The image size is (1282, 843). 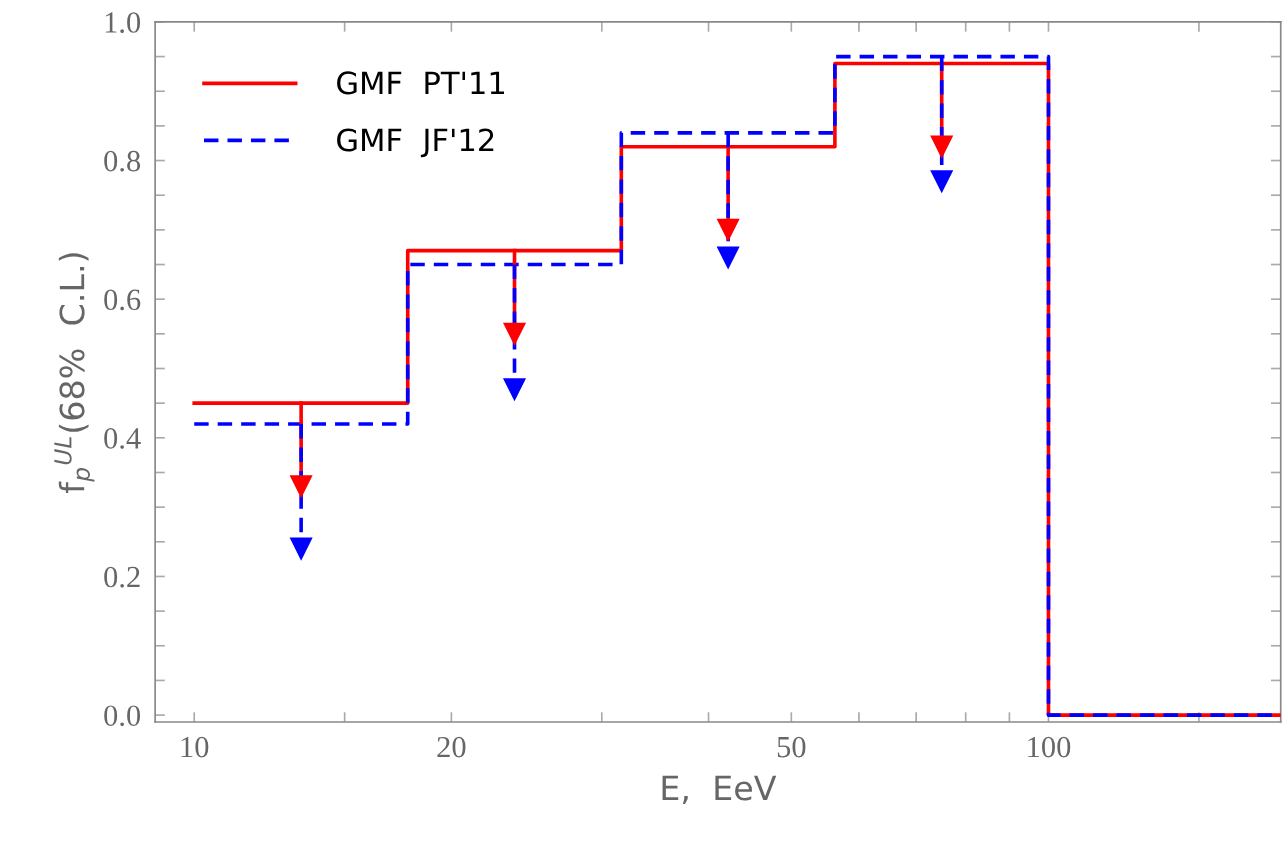 What do you see at coordinates (122, 438) in the screenshot?
I see `y-tick-label: 0.4` at bounding box center [122, 438].